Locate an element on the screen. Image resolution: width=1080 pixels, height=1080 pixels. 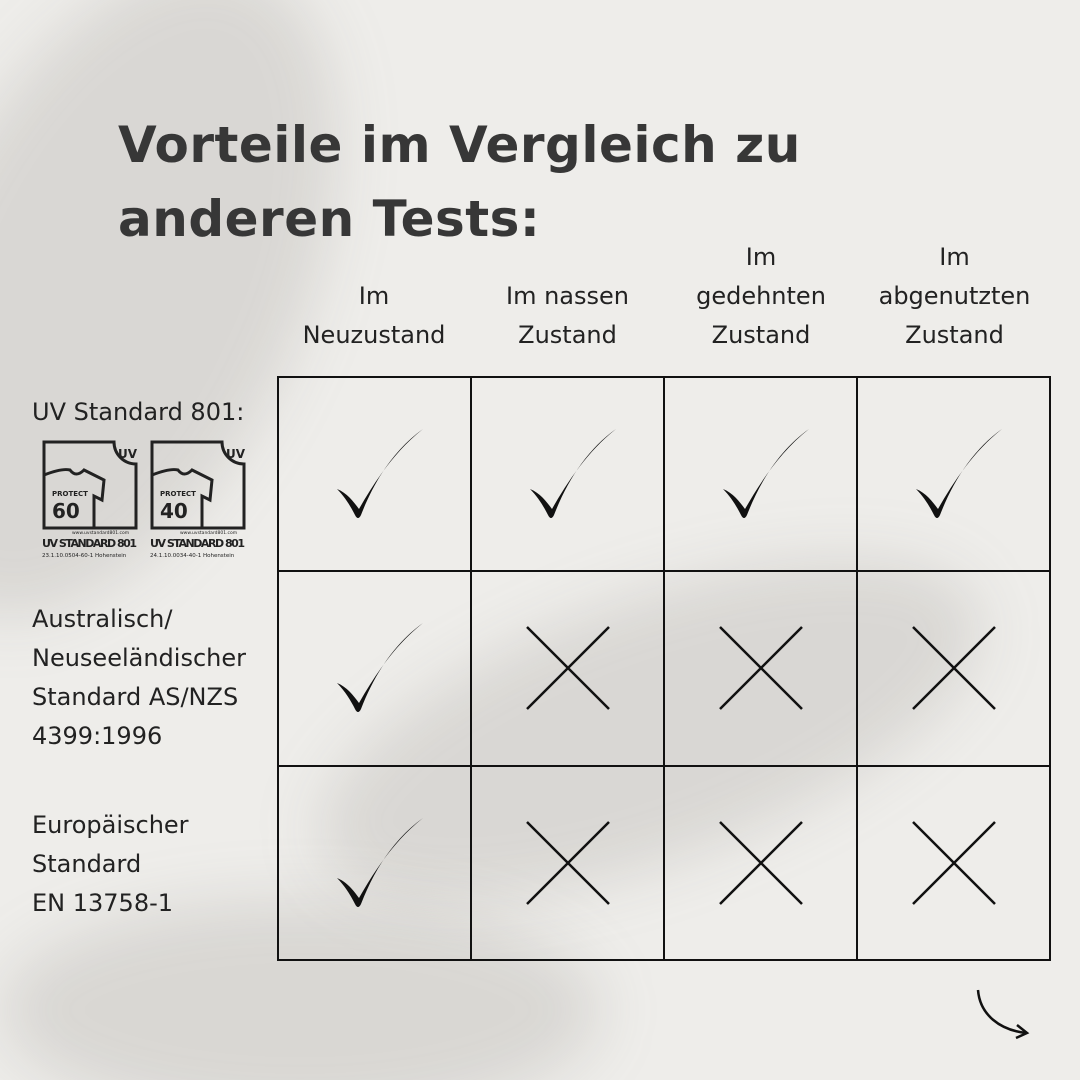
svg-text: 60 is located at coordinates (66, 511).